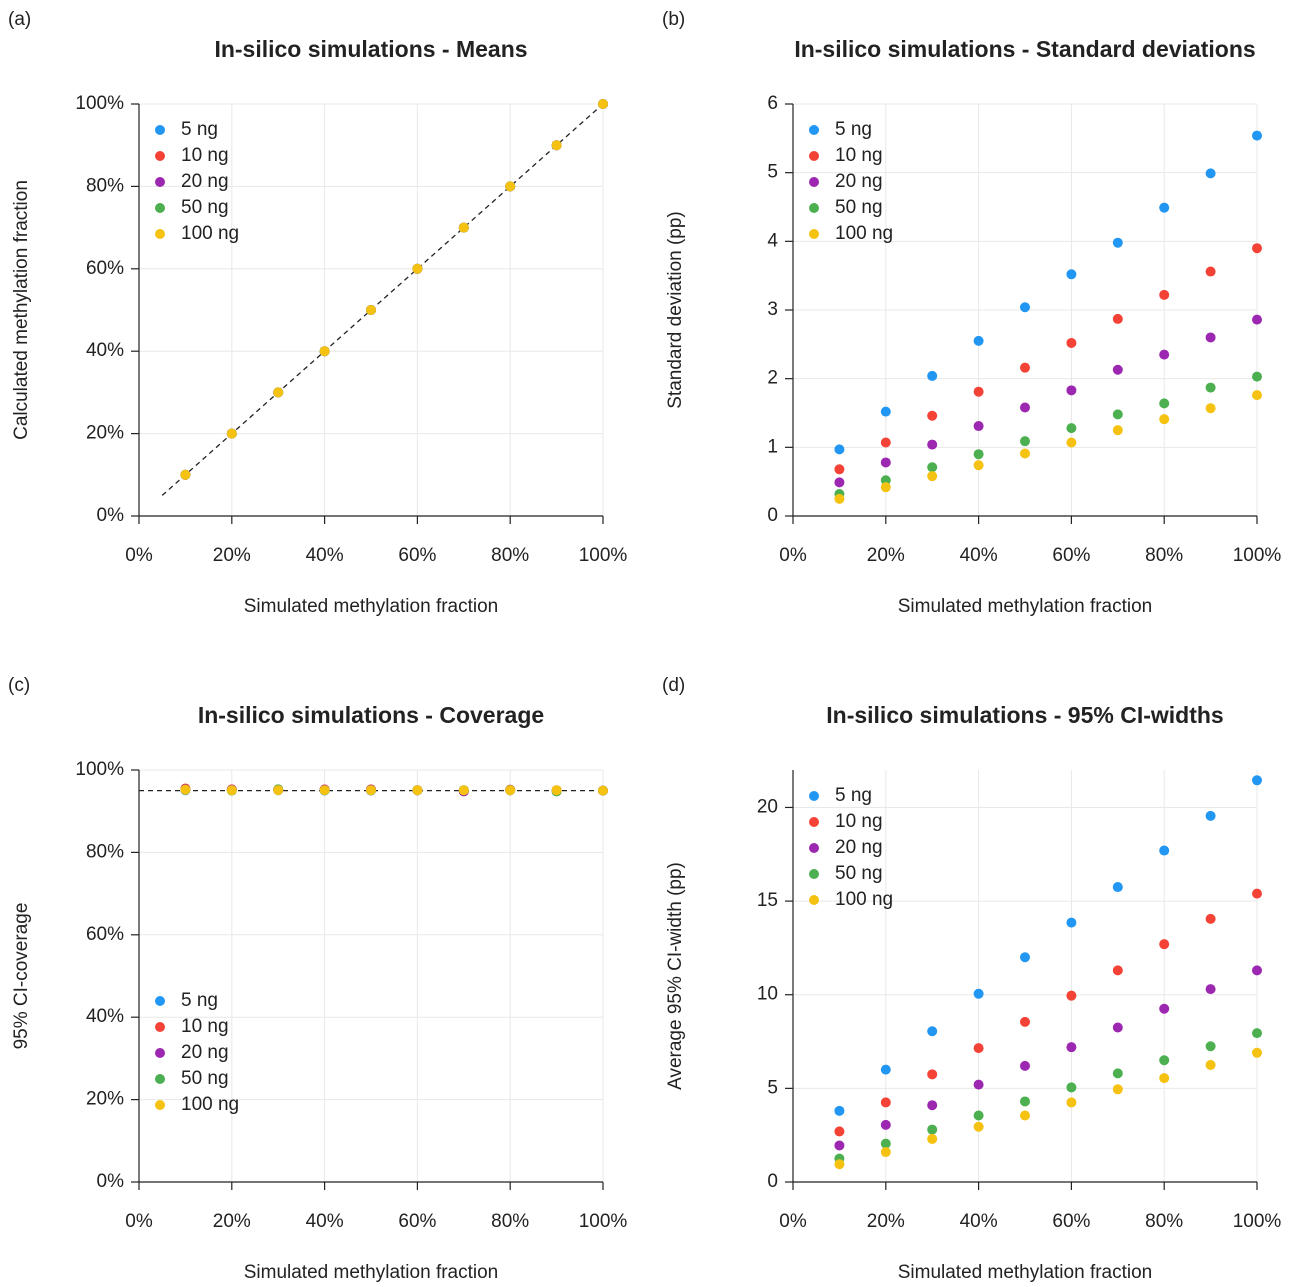 This screenshot has width=1299, height=1287. I want to click on legend-label: 100 ng, so click(864, 899).